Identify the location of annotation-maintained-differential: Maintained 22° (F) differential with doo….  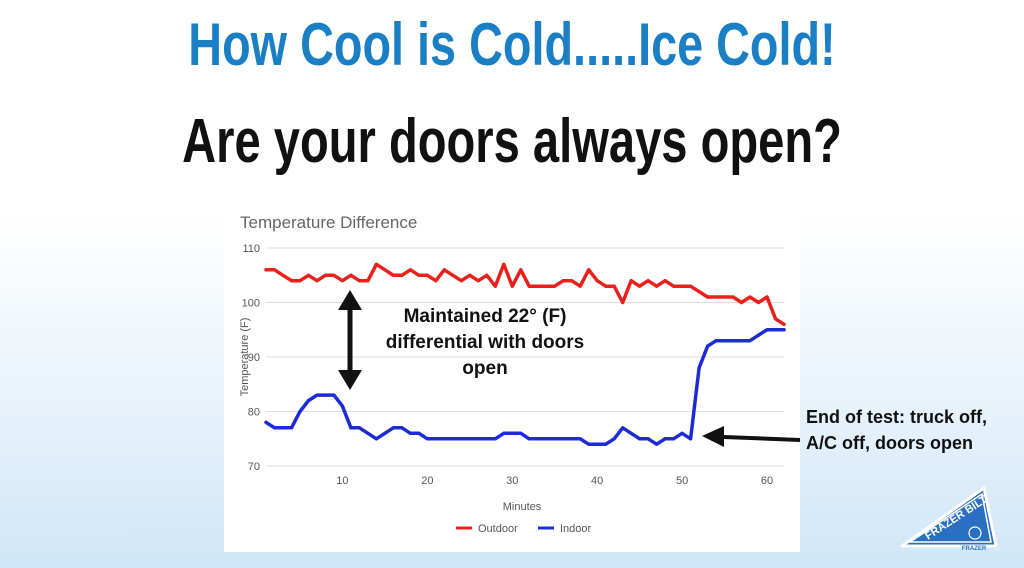
(485, 342).